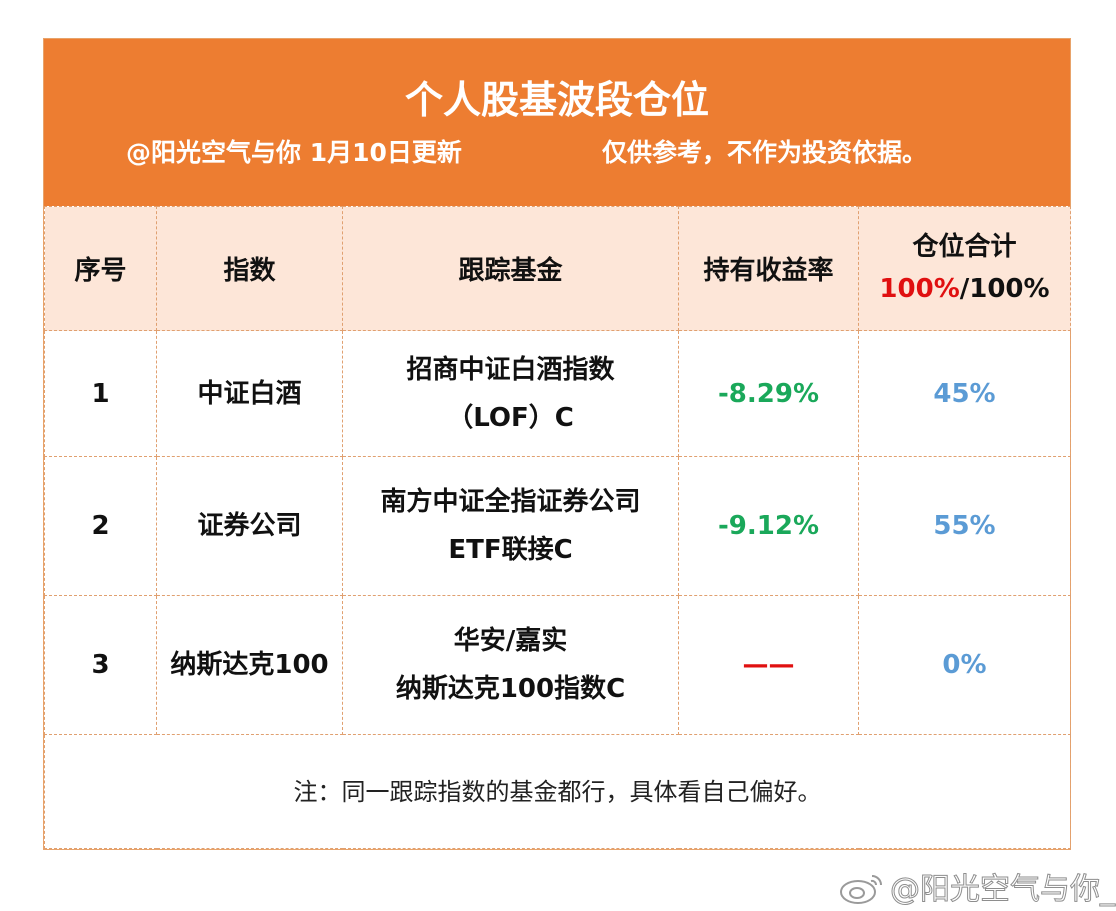  What do you see at coordinates (1003, 890) in the screenshot?
I see `watermark-text: @阳光空气与你_` at bounding box center [1003, 890].